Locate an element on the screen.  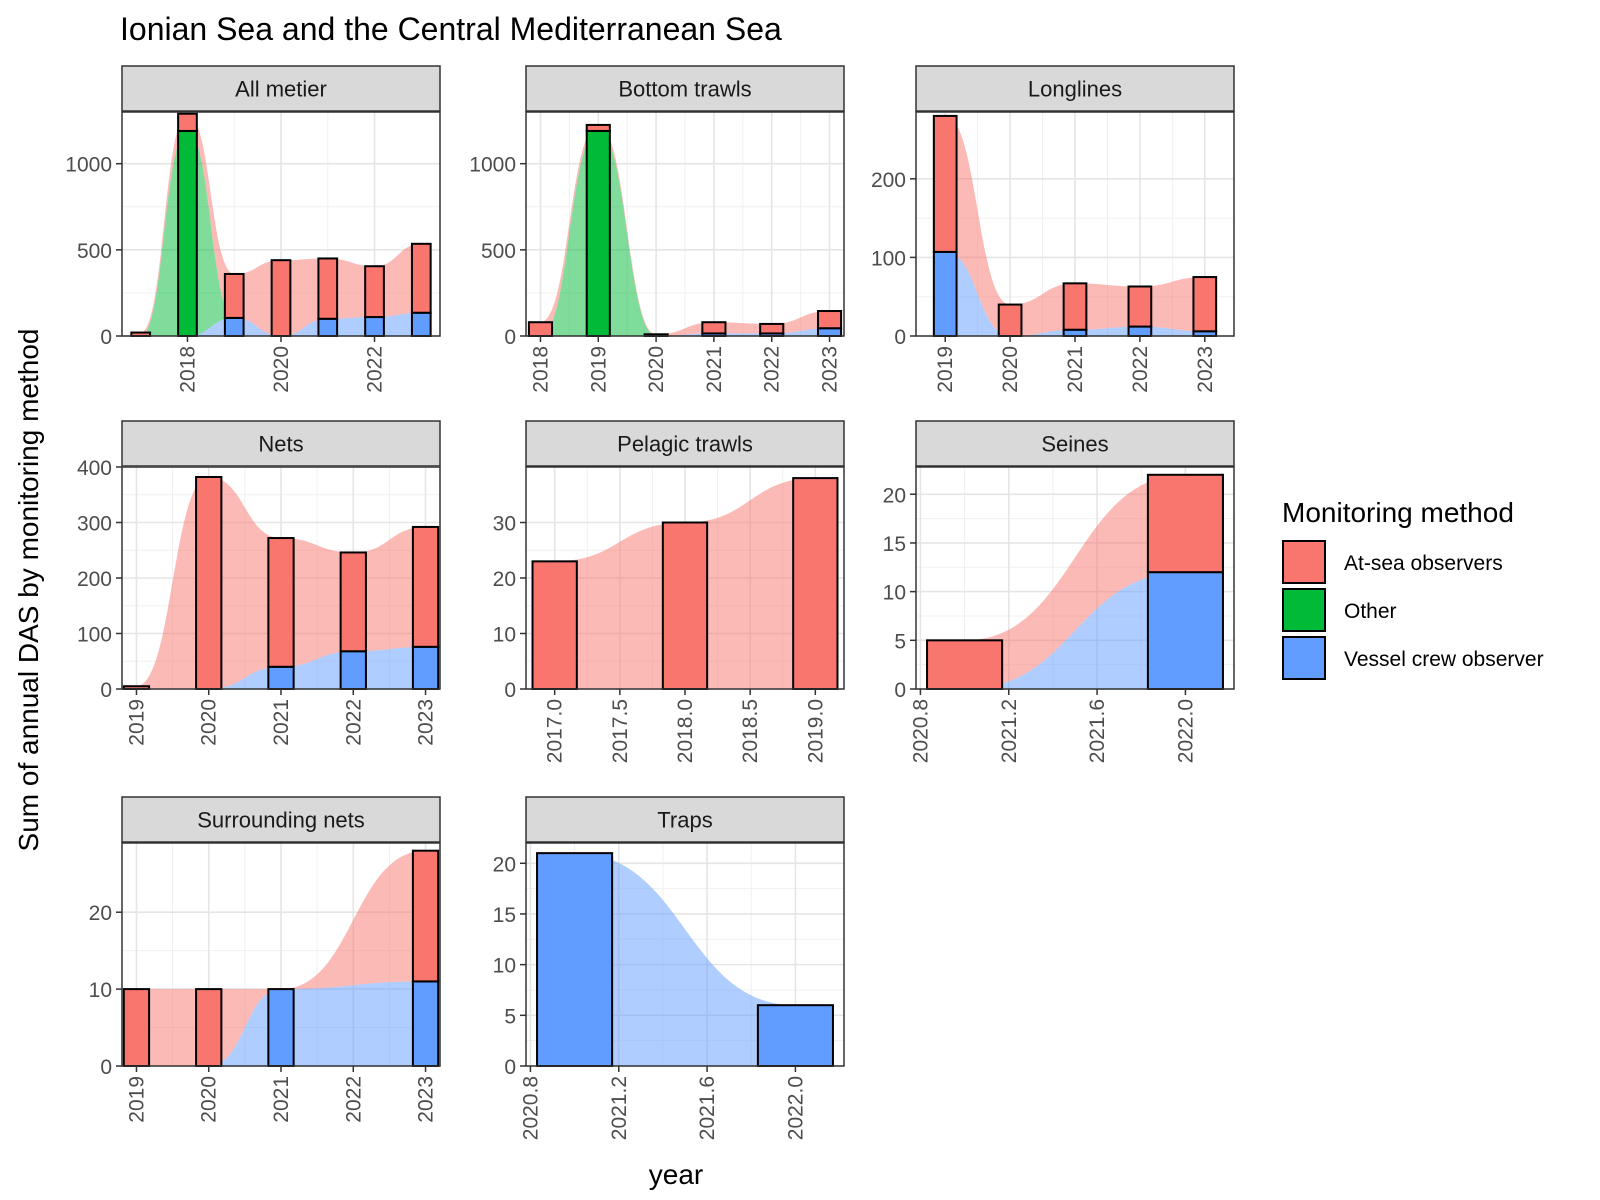
facet-strip-label: Surrounding nets is located at coordinates (281, 820).